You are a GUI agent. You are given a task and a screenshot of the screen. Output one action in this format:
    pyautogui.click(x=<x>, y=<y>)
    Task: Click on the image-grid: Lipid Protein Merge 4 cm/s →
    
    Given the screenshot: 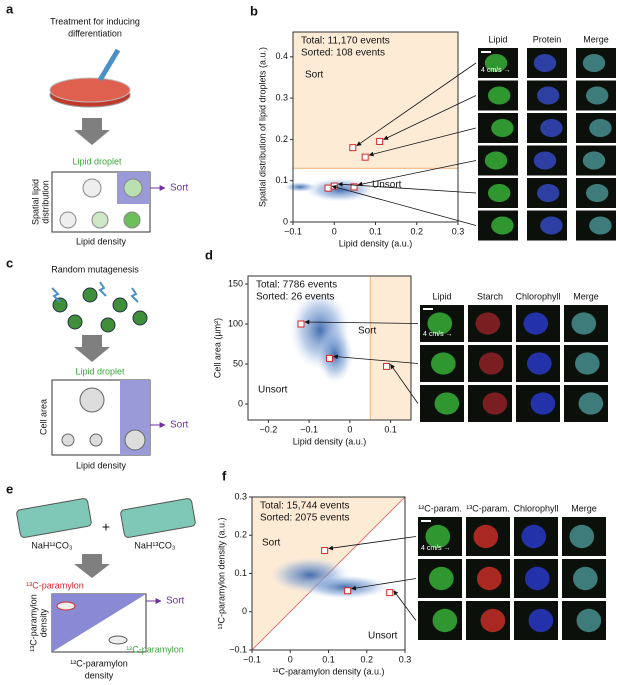 What is the action you would take?
    pyautogui.click(x=547, y=137)
    